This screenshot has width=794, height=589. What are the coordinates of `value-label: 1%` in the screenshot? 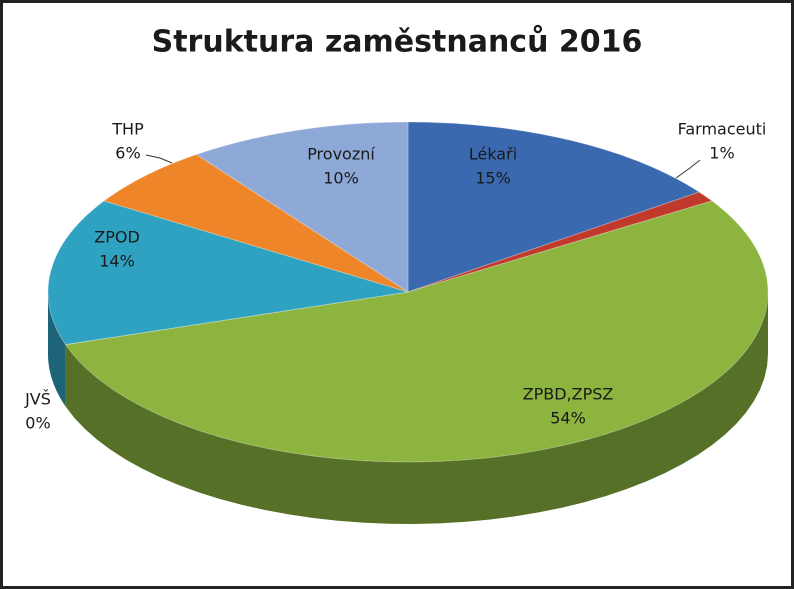 It's located at (721, 153).